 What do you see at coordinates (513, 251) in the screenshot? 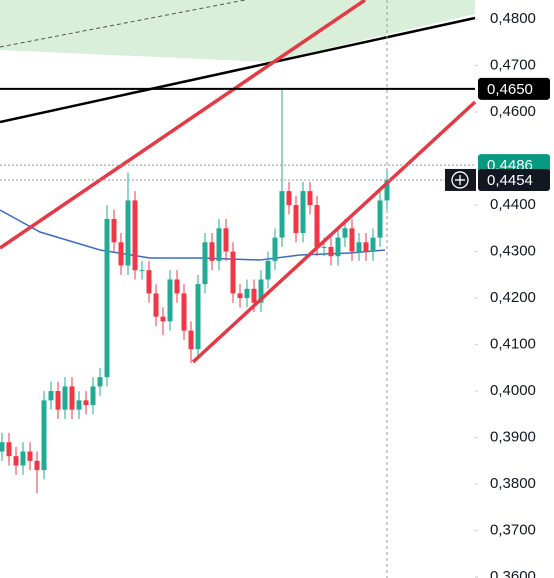
I see `y-tick-label: 0,4300` at bounding box center [513, 251].